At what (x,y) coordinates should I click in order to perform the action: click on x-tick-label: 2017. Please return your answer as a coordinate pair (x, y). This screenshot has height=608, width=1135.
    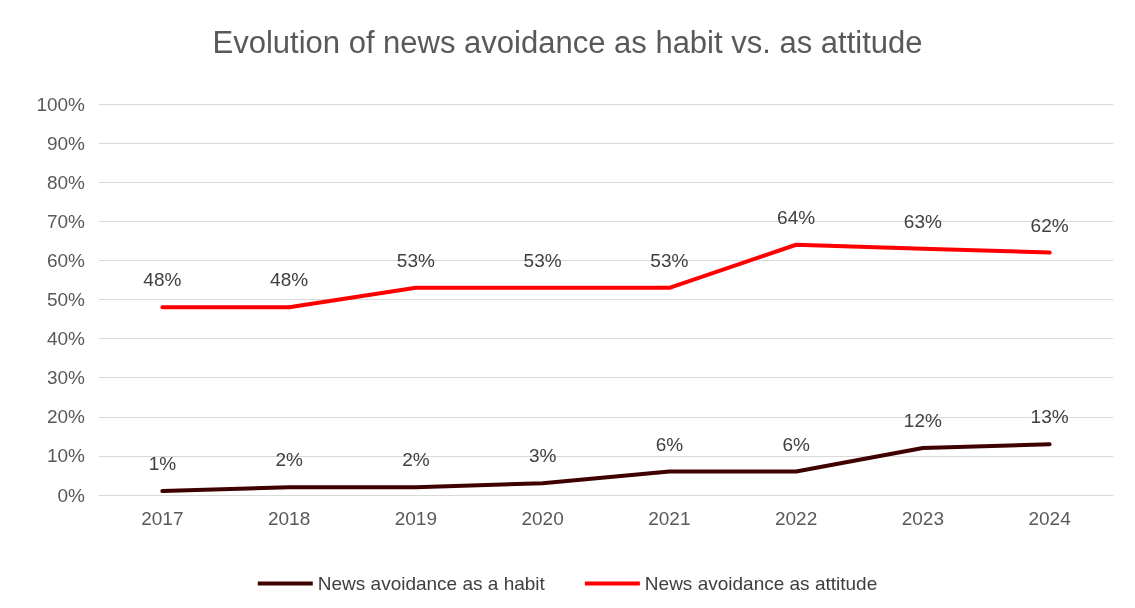
    Looking at the image, I should click on (162, 518).